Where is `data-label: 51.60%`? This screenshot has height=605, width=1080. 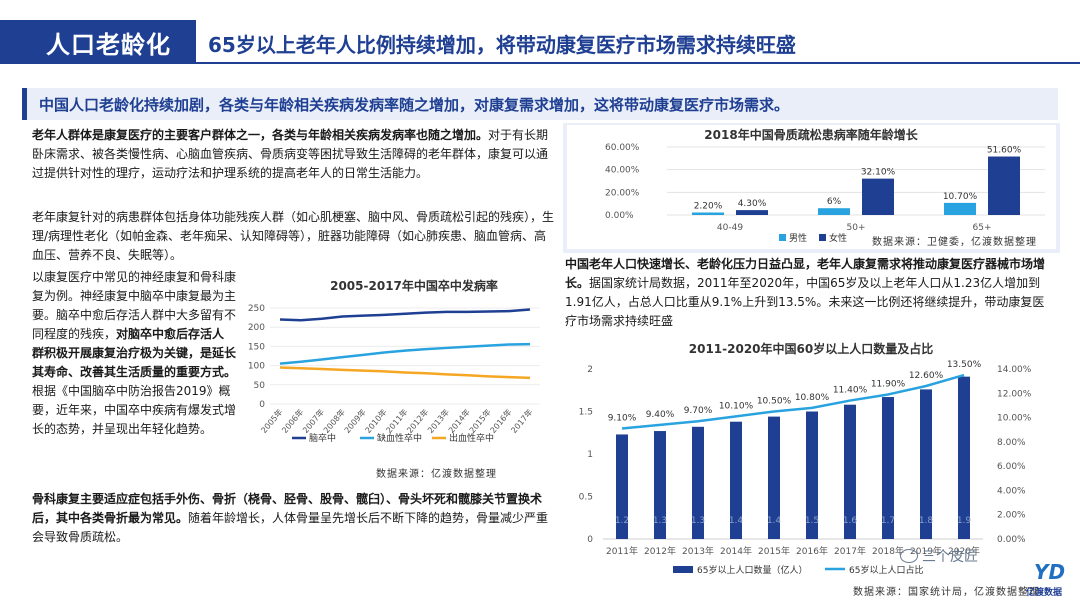 data-label: 51.60% is located at coordinates (1004, 151).